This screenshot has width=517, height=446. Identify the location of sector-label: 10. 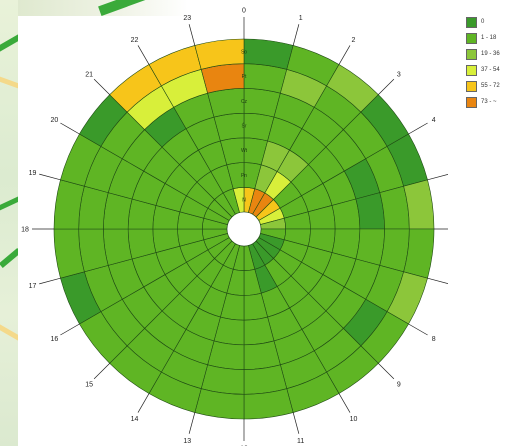
(354, 419).